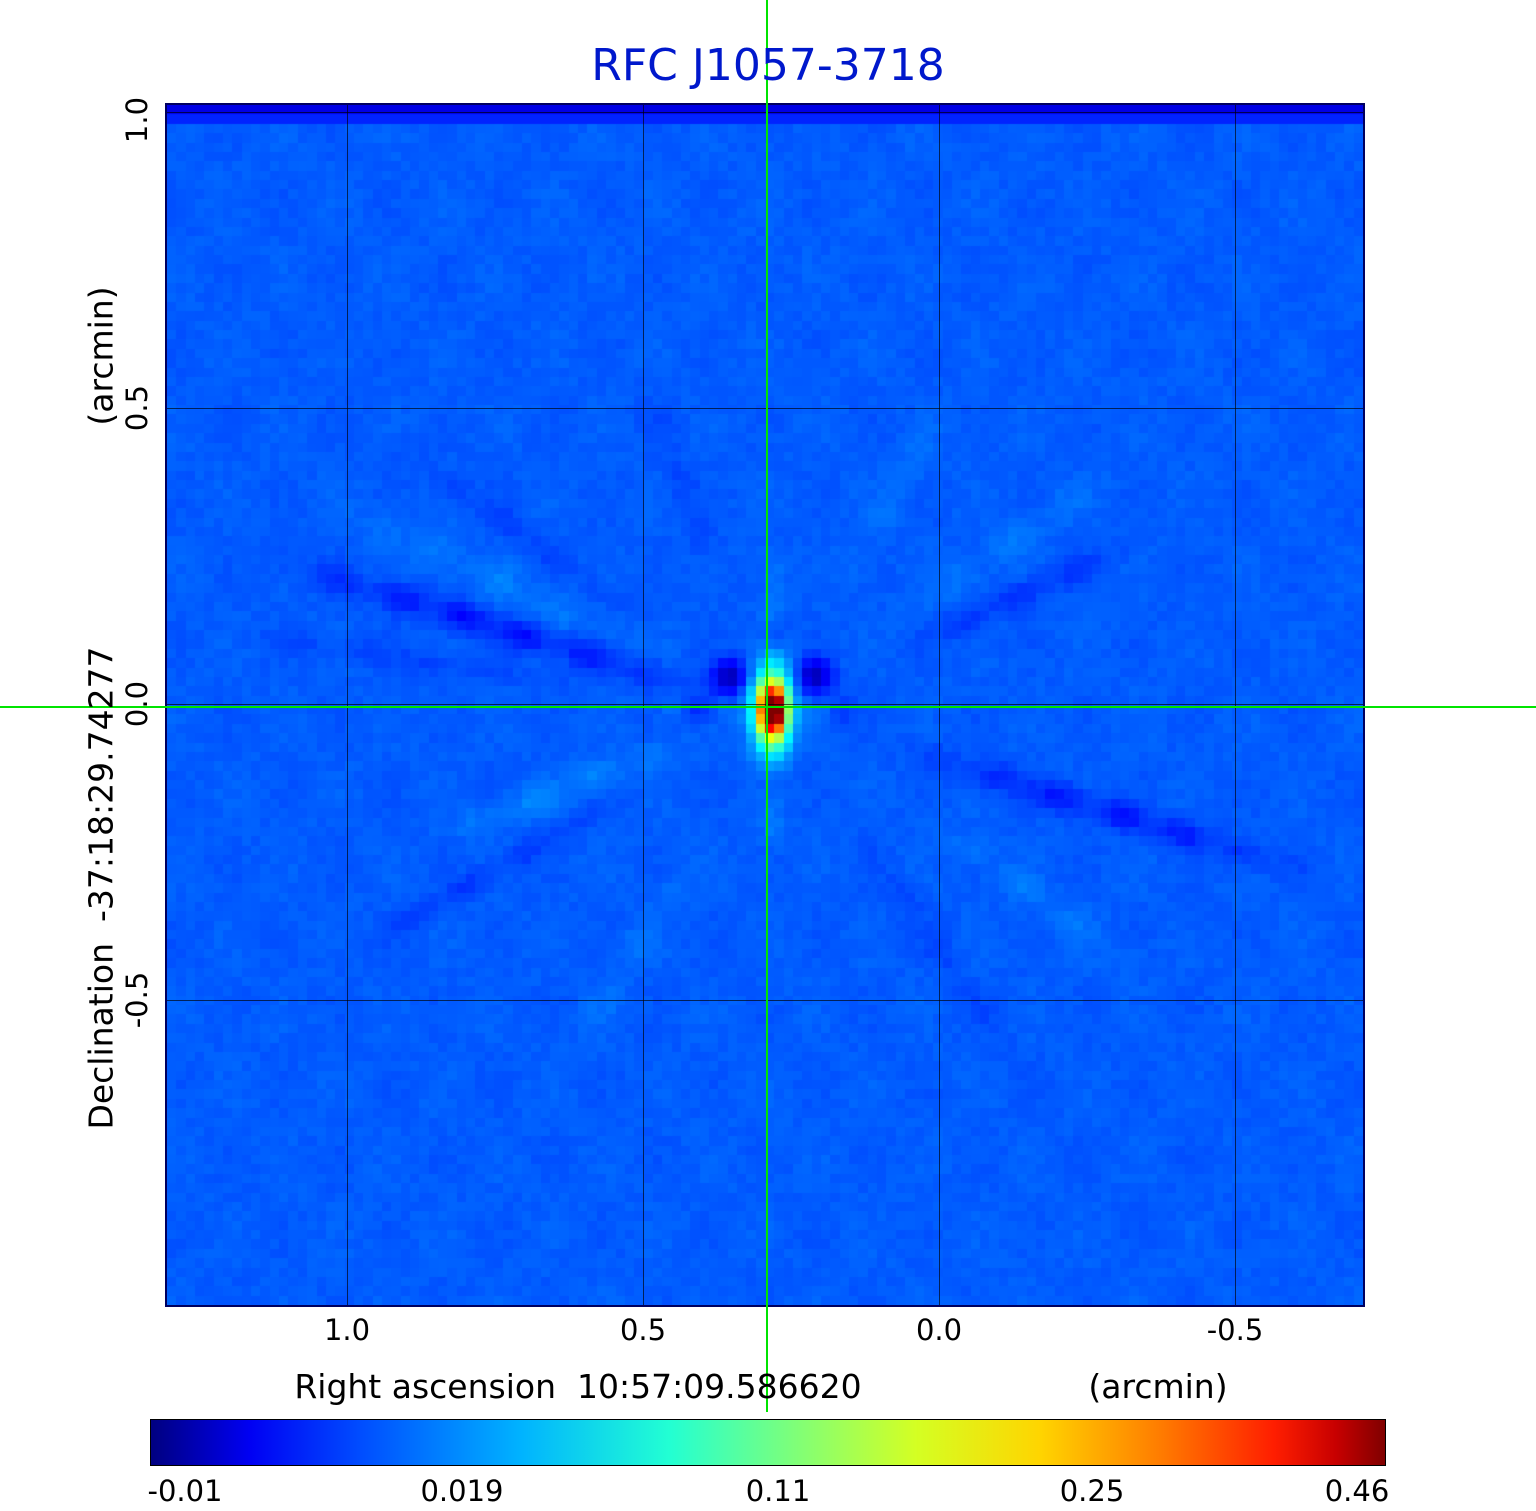  I want to click on grid-line-x-0.0, so click(939, 705).